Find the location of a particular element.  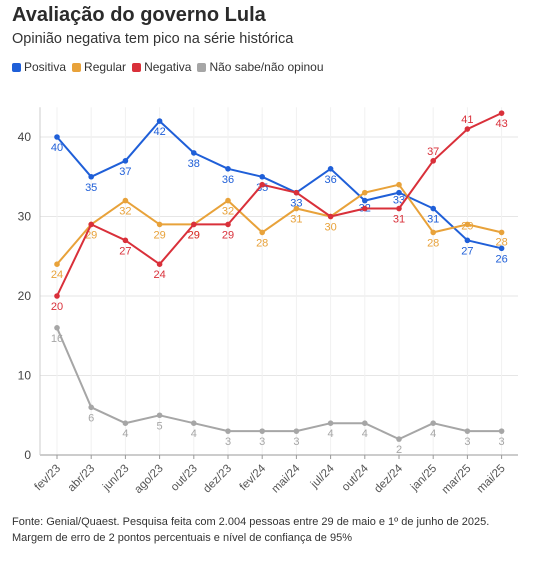

data-label-negativa: 20 is located at coordinates (57, 307).